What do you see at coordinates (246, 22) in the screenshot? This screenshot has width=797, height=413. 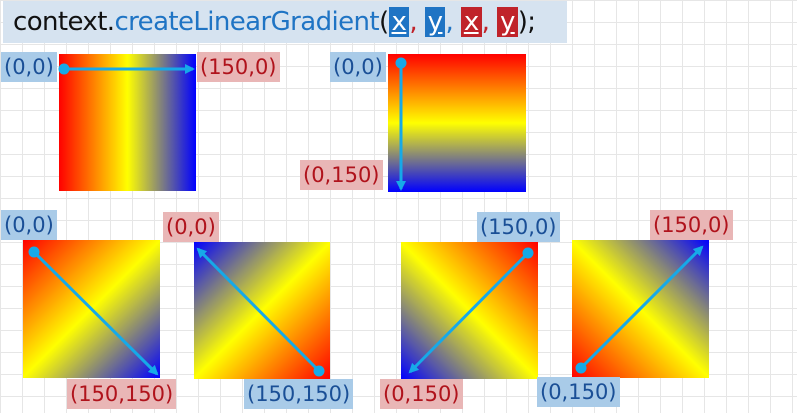 I see `code-method: createLinearGradient` at bounding box center [246, 22].